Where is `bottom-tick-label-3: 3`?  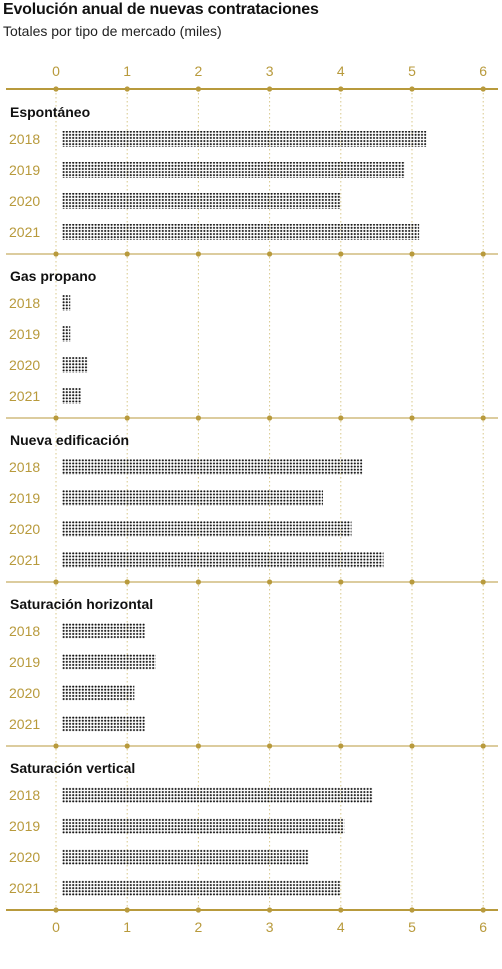 bottom-tick-label-3: 3 is located at coordinates (270, 927).